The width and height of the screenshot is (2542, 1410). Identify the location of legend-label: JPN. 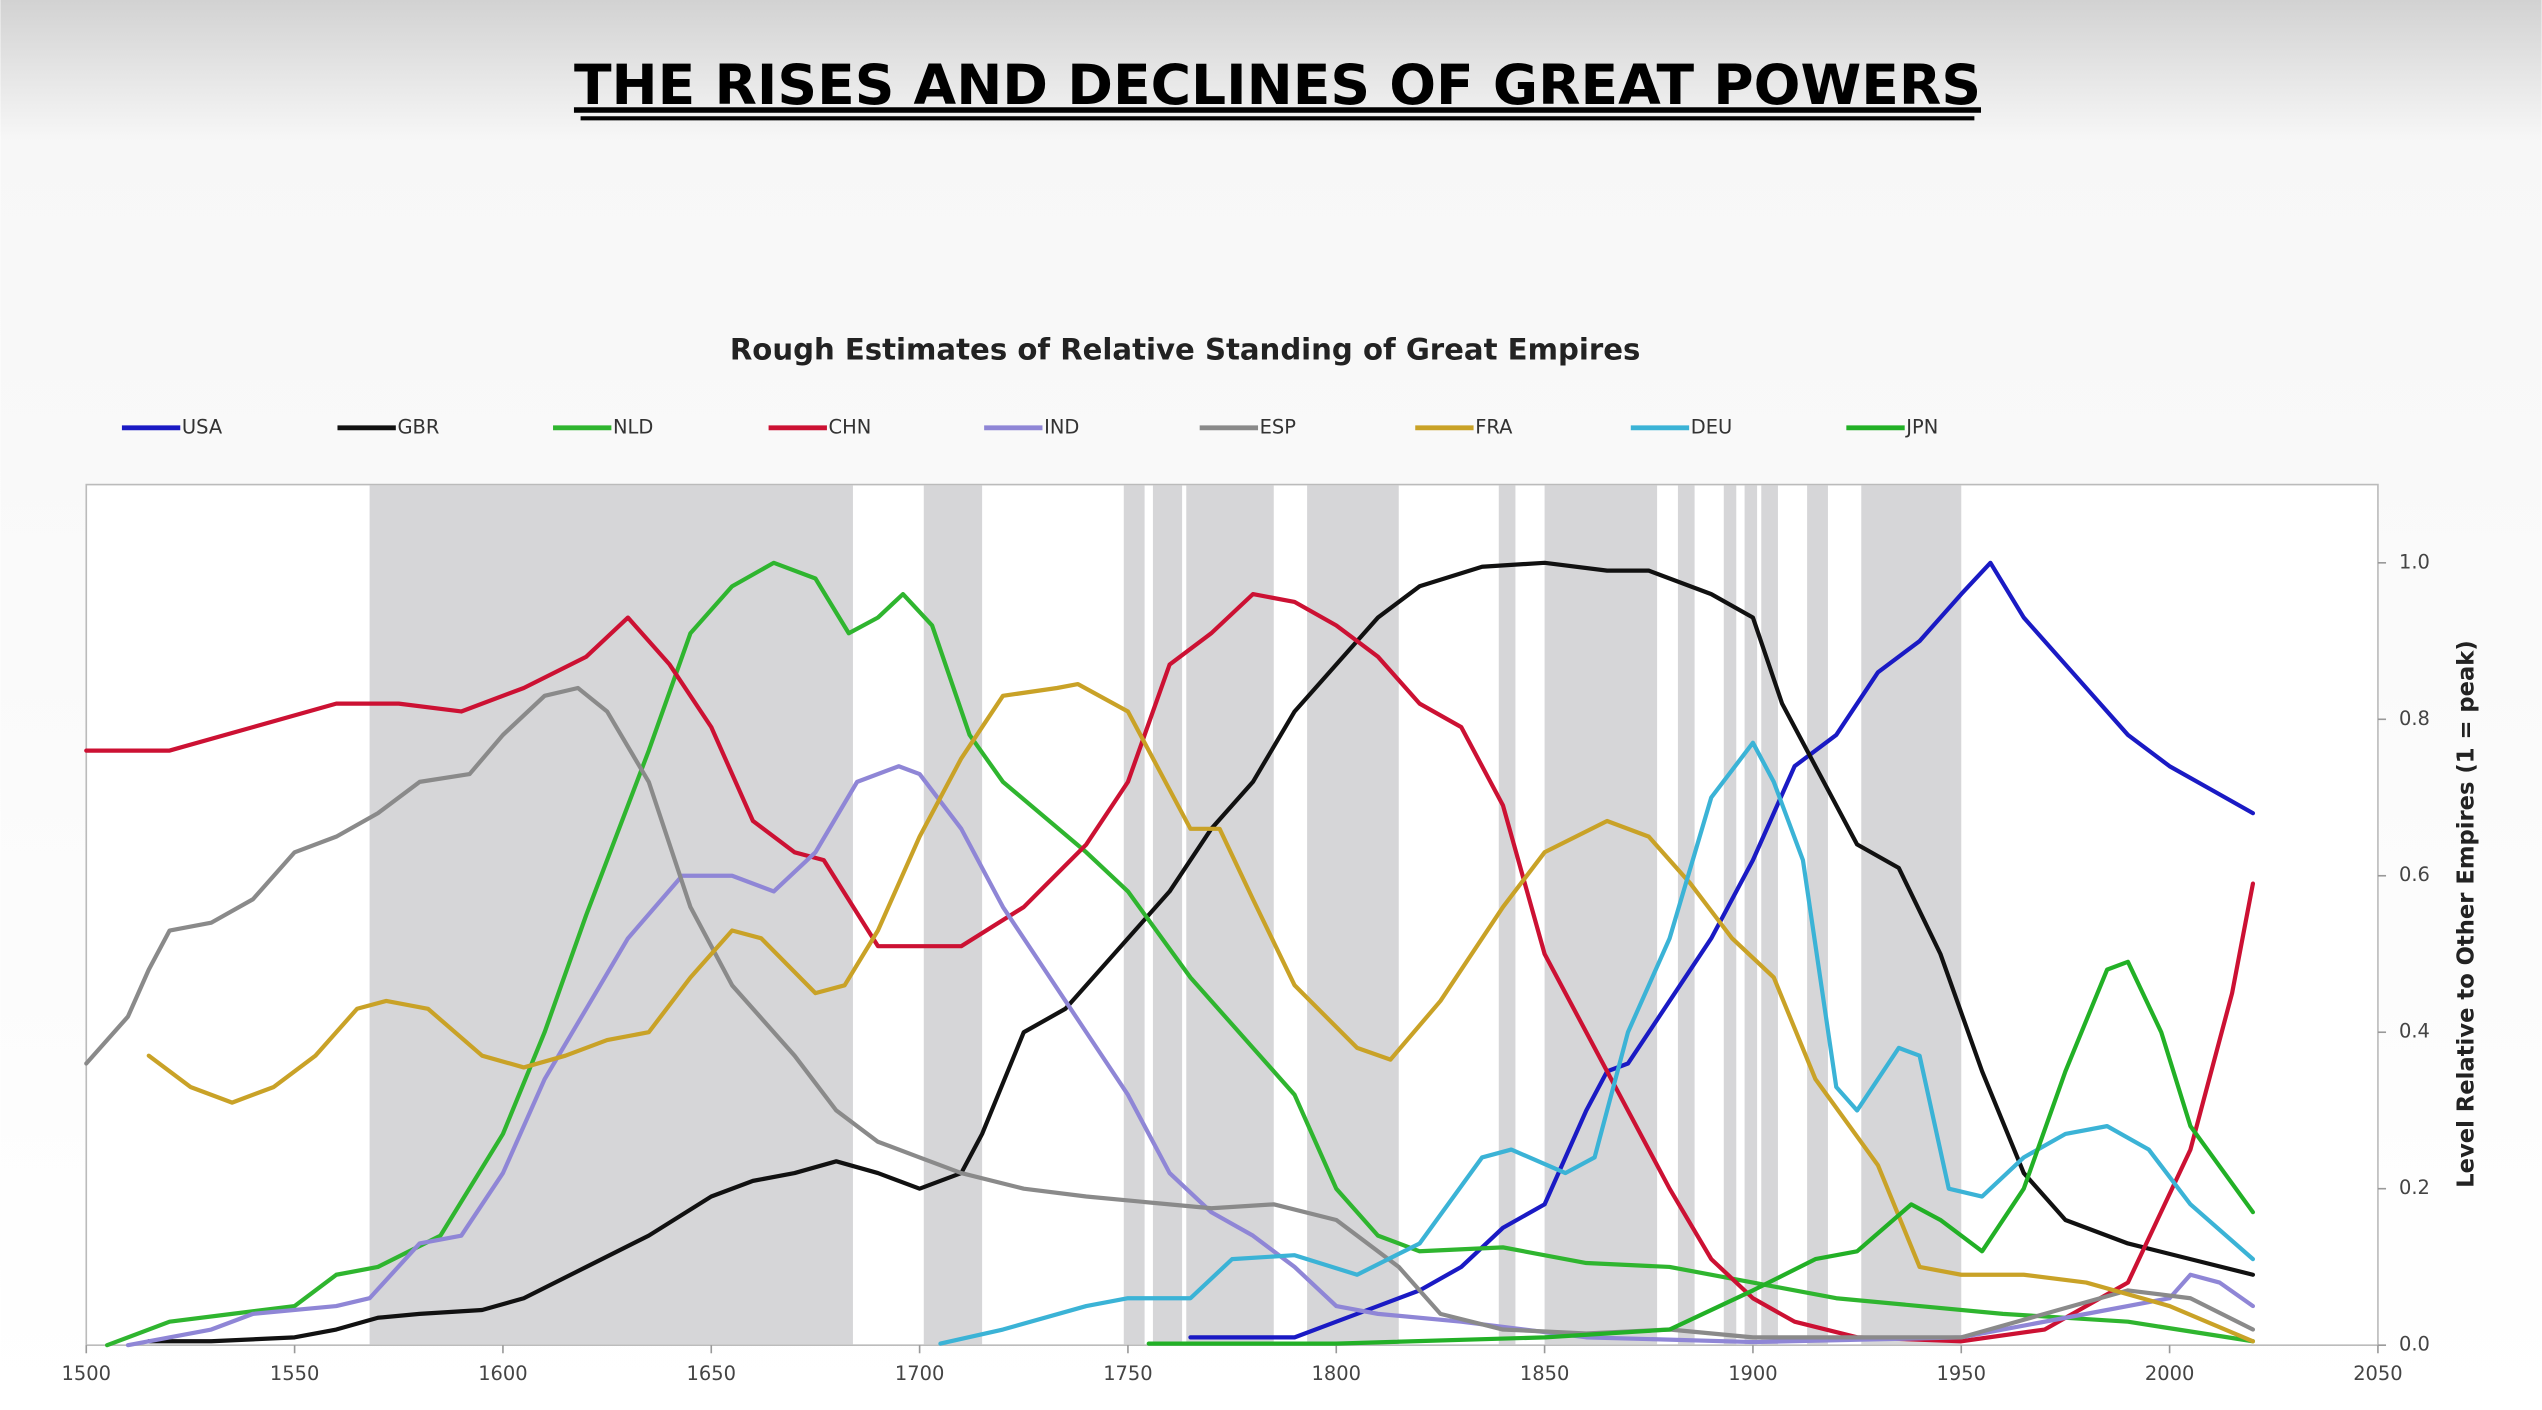
(1921, 426).